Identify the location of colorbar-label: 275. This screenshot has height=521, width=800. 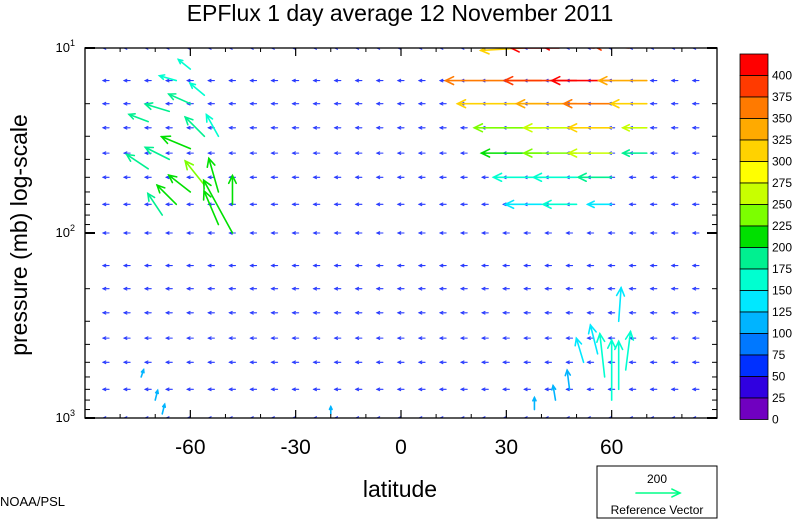
(782, 183).